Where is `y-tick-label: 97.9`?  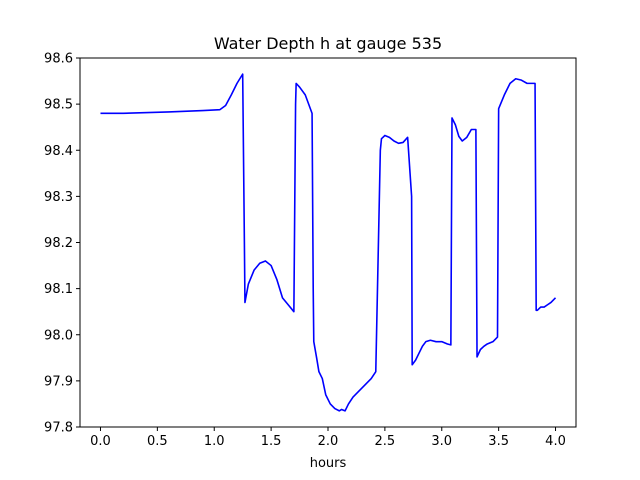
y-tick-label: 97.9 is located at coordinates (58, 381).